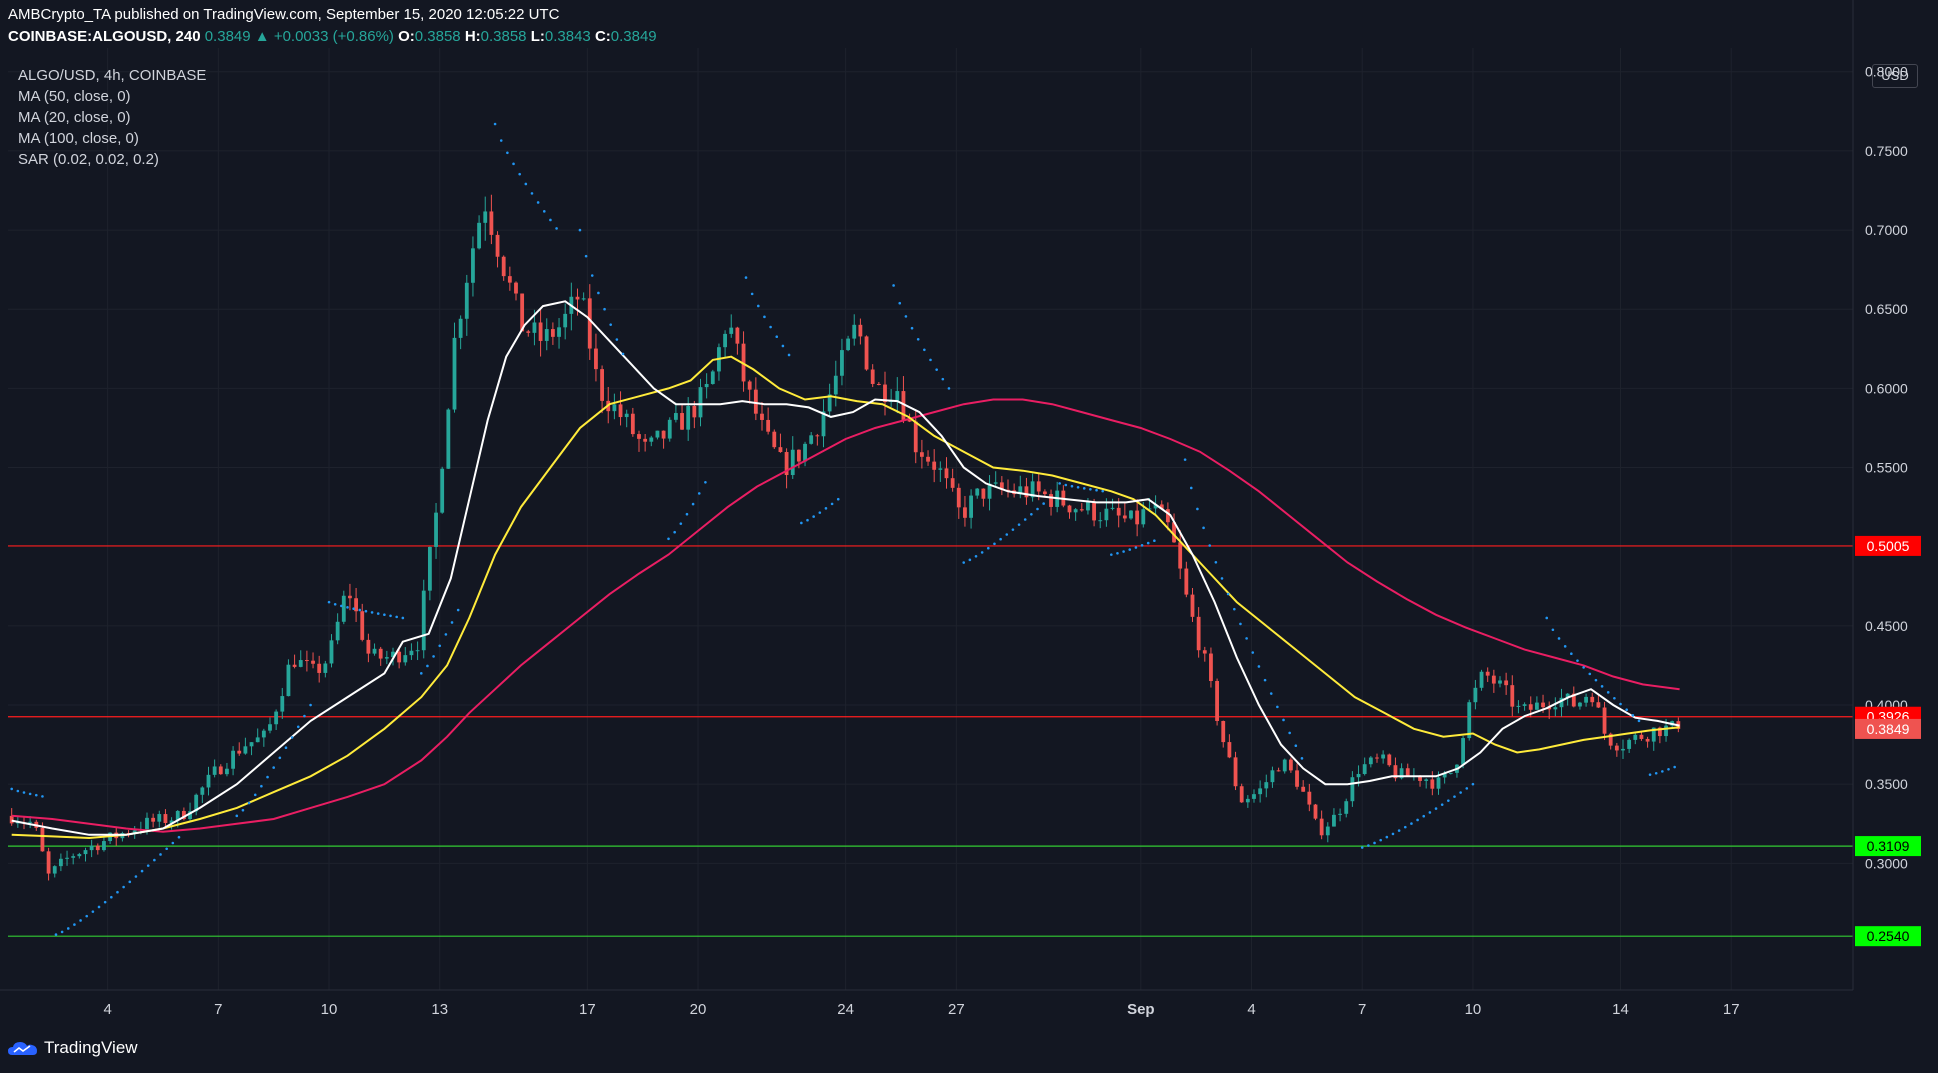 This screenshot has height=1073, width=1938. I want to click on legend-ma100: MA (100, close, 0), so click(78, 138).